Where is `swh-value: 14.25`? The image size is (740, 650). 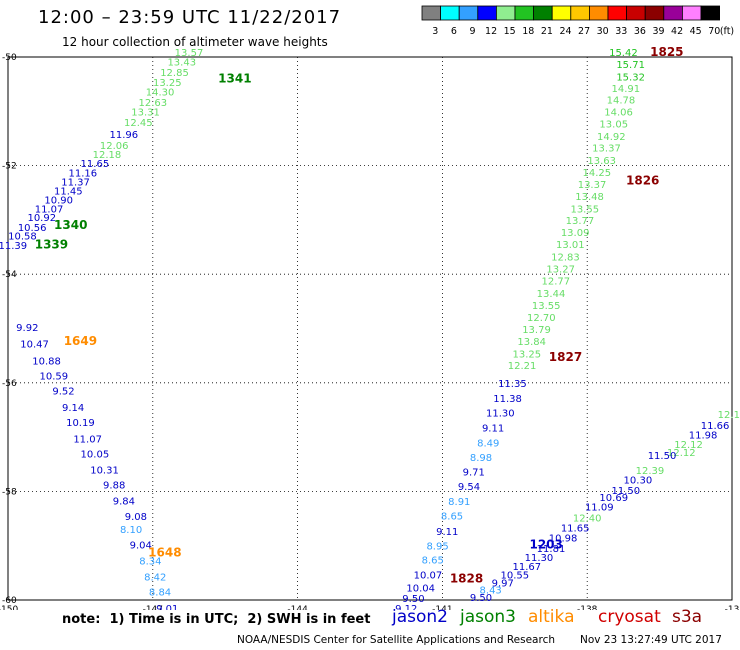
swh-value: 14.25 is located at coordinates (597, 173).